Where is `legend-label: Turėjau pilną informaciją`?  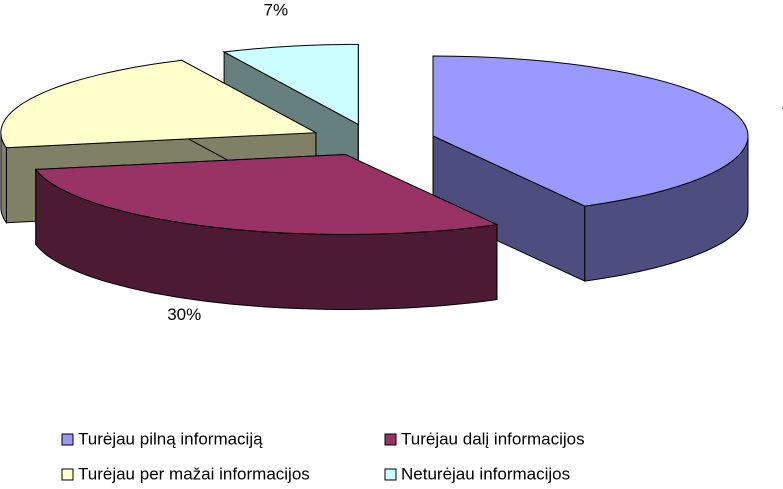 legend-label: Turėjau pilną informaciją is located at coordinates (170, 438).